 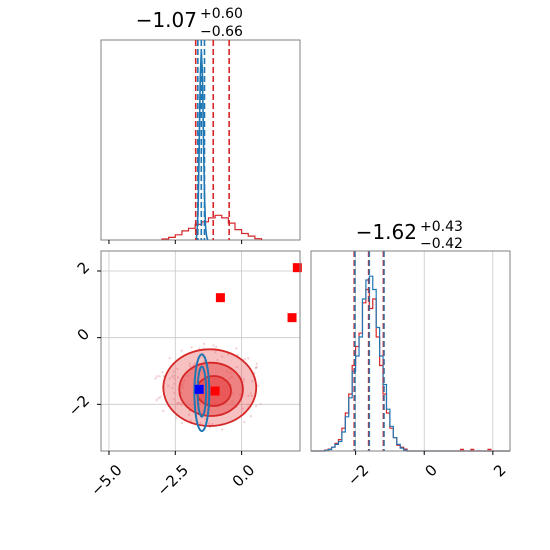 What do you see at coordinates (83, 334) in the screenshot?
I see `scatter-ytick-label-1: 0` at bounding box center [83, 334].